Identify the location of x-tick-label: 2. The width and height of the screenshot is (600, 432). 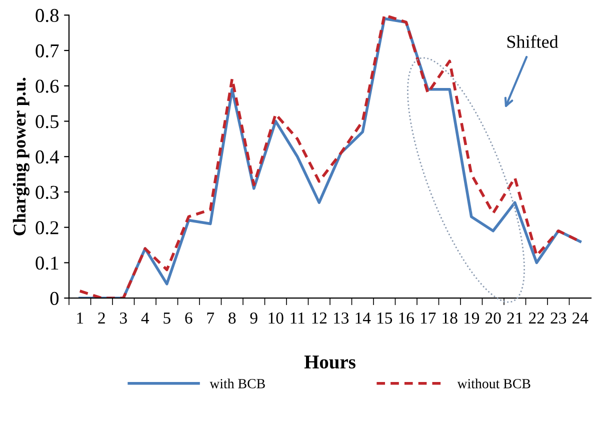
(101, 318).